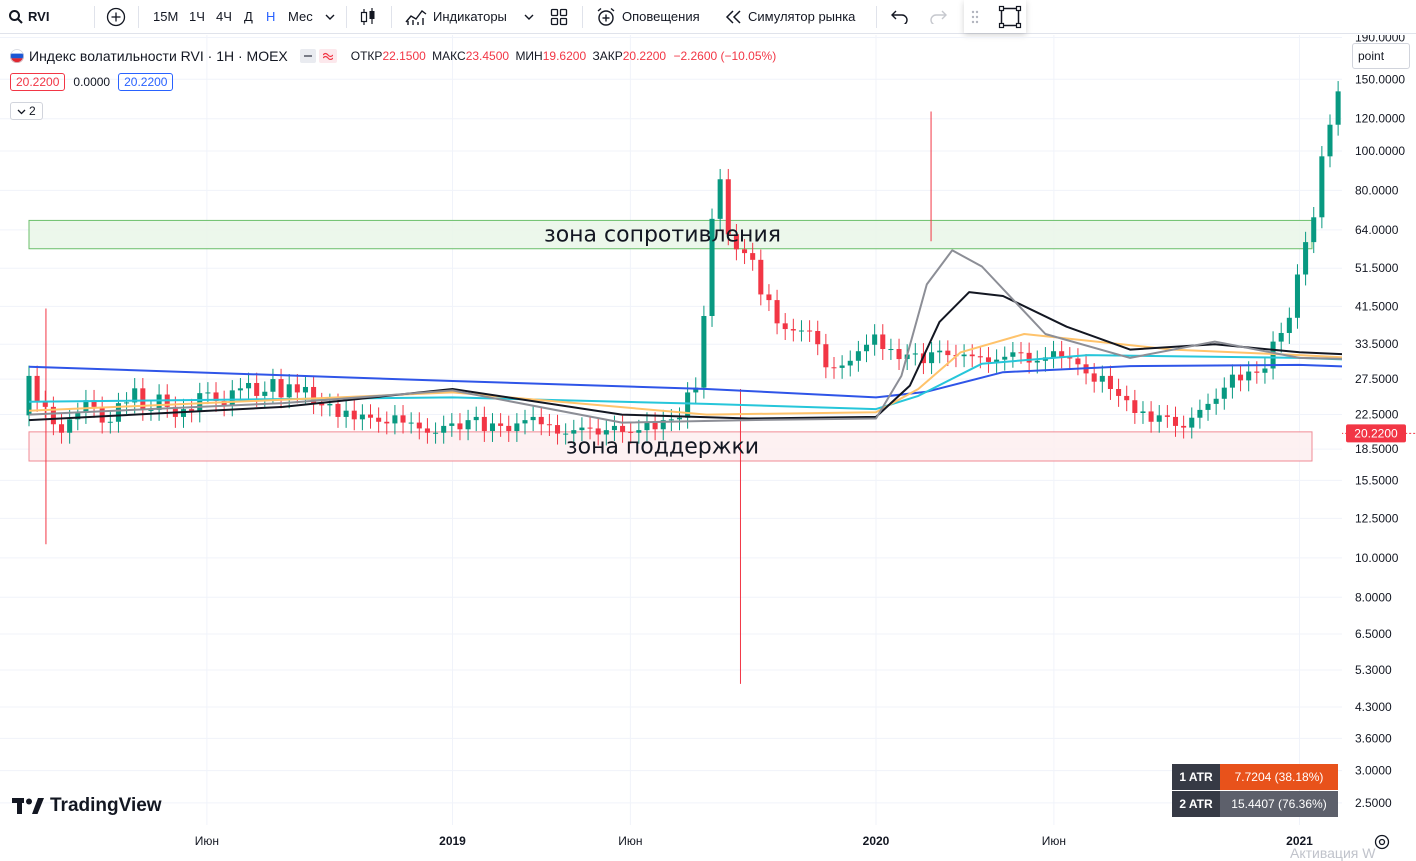 The width and height of the screenshot is (1416, 861). I want to click on plus-circle-icon, so click(116, 16).